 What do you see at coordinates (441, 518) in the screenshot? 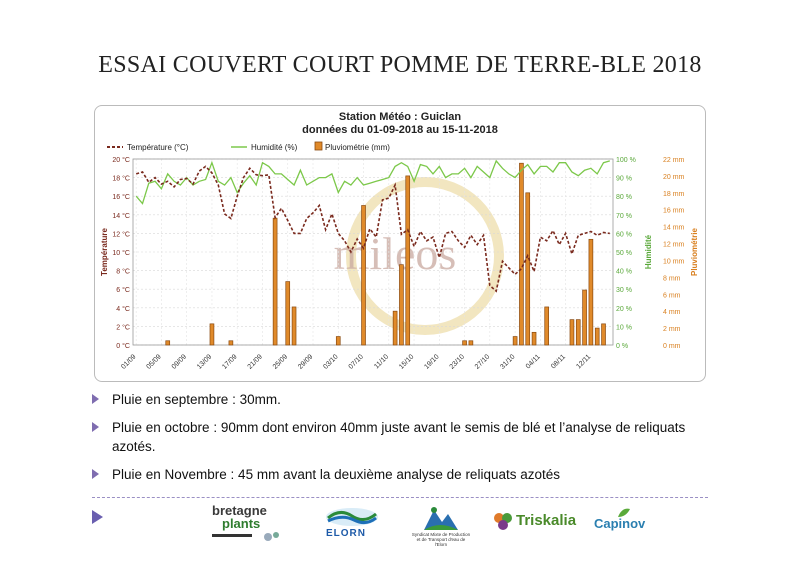
I see `syndicat-graphic-icon` at bounding box center [441, 518].